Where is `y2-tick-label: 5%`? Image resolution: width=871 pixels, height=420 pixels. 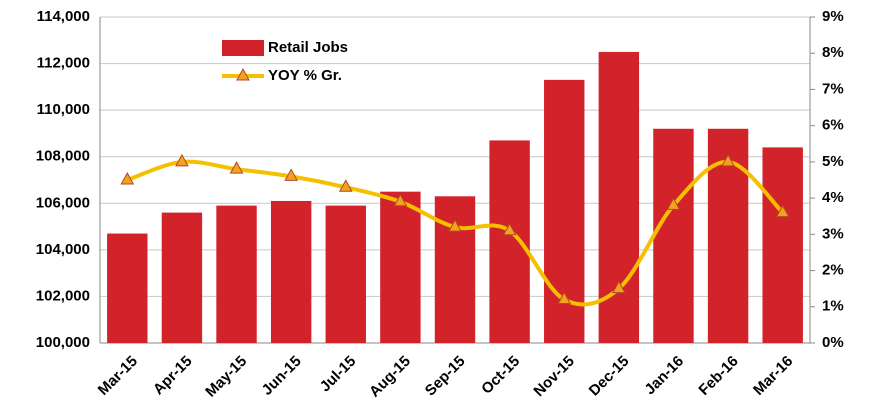 y2-tick-label: 5% is located at coordinates (833, 161).